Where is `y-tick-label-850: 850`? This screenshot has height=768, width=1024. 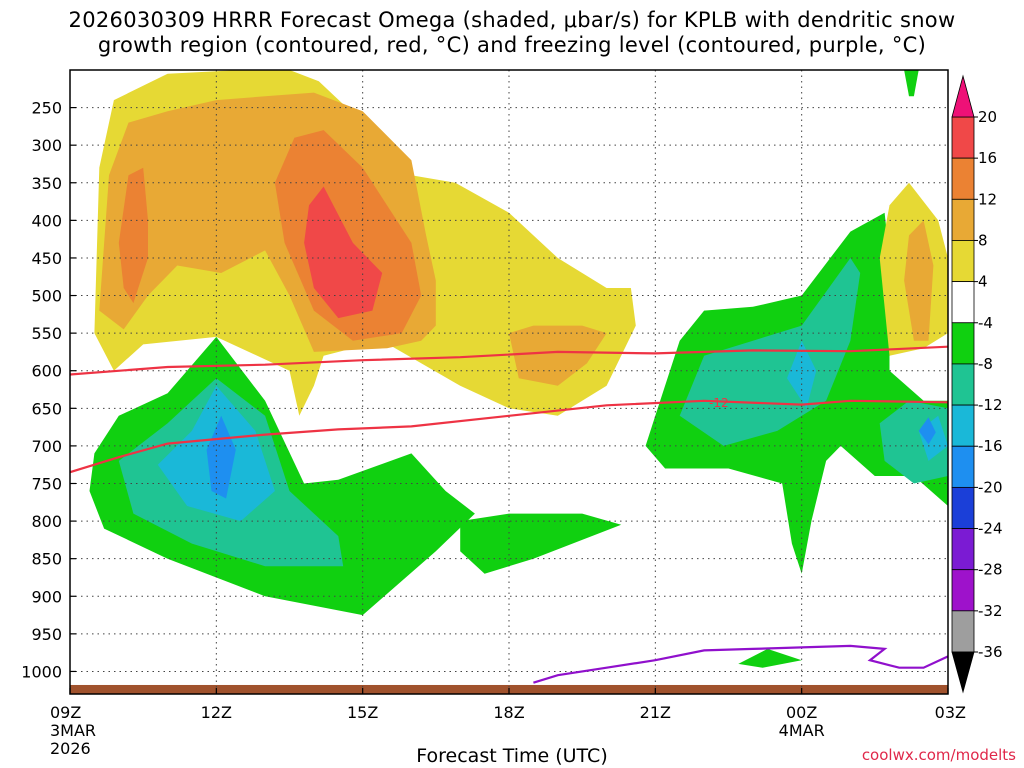 y-tick-label-850: 850 is located at coordinates (46, 559).